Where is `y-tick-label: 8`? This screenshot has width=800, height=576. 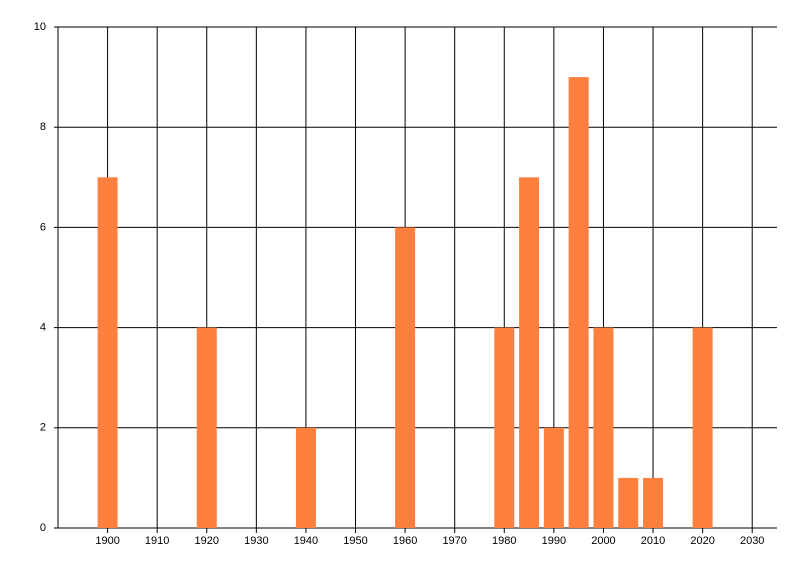
y-tick-label: 8 is located at coordinates (43, 127).